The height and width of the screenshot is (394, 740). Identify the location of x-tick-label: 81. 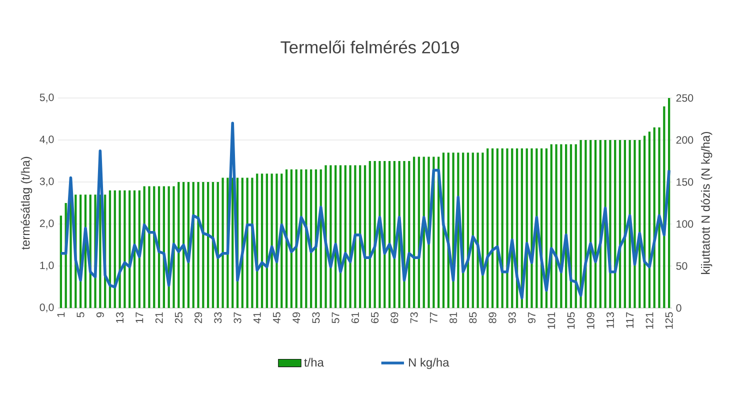
(454, 318).